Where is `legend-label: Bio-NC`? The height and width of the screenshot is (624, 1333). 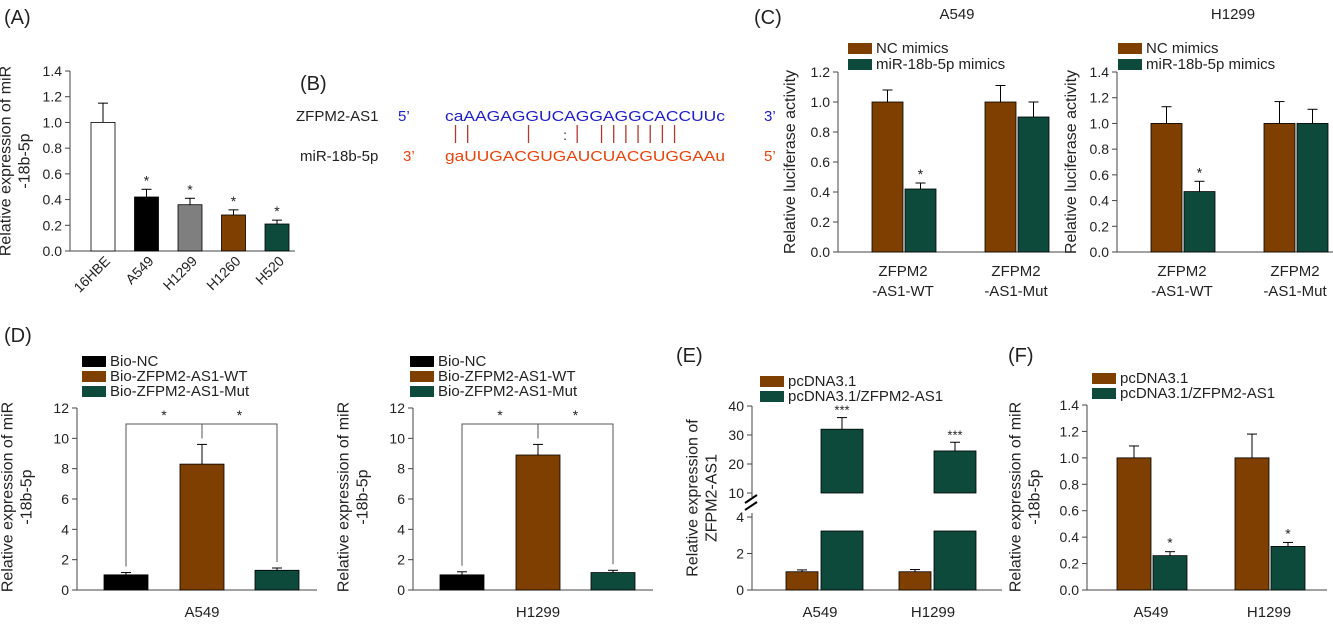 legend-label: Bio-NC is located at coordinates (134, 361).